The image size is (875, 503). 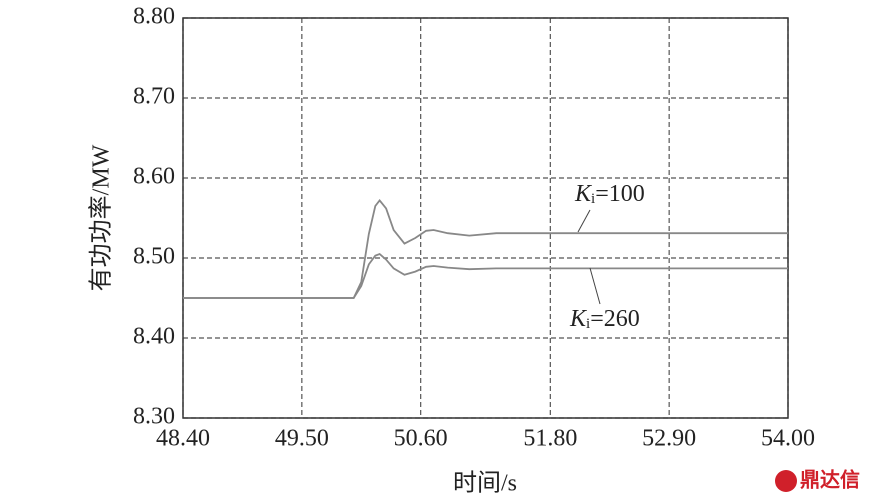 What do you see at coordinates (830, 480) in the screenshot?
I see `watermark: 鼎达信` at bounding box center [830, 480].